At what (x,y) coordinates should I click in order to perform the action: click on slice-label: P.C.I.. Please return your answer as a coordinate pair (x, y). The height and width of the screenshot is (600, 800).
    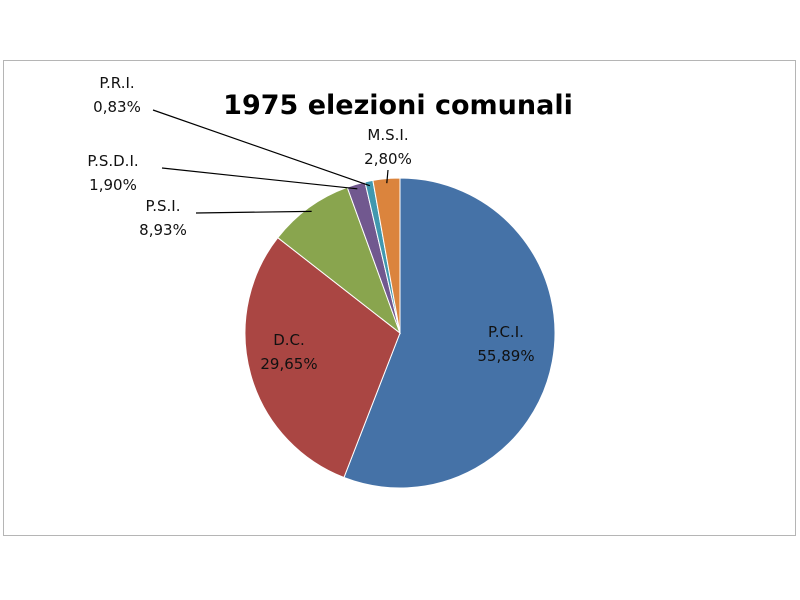
    Looking at the image, I should click on (506, 332).